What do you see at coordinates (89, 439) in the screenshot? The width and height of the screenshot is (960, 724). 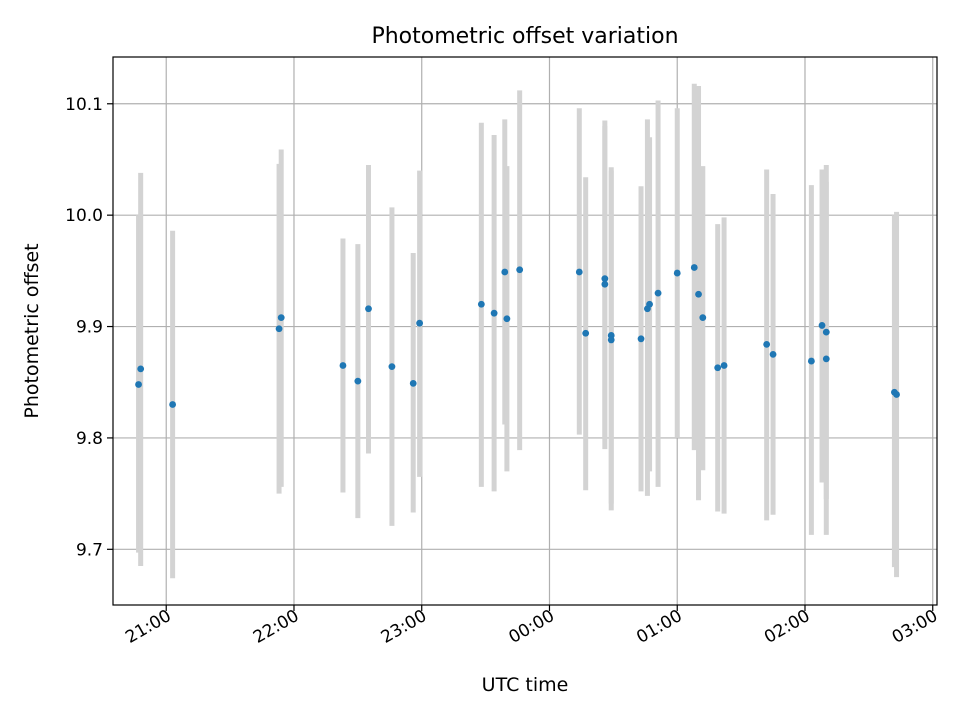 I see `y-tick-label: 9.8` at bounding box center [89, 439].